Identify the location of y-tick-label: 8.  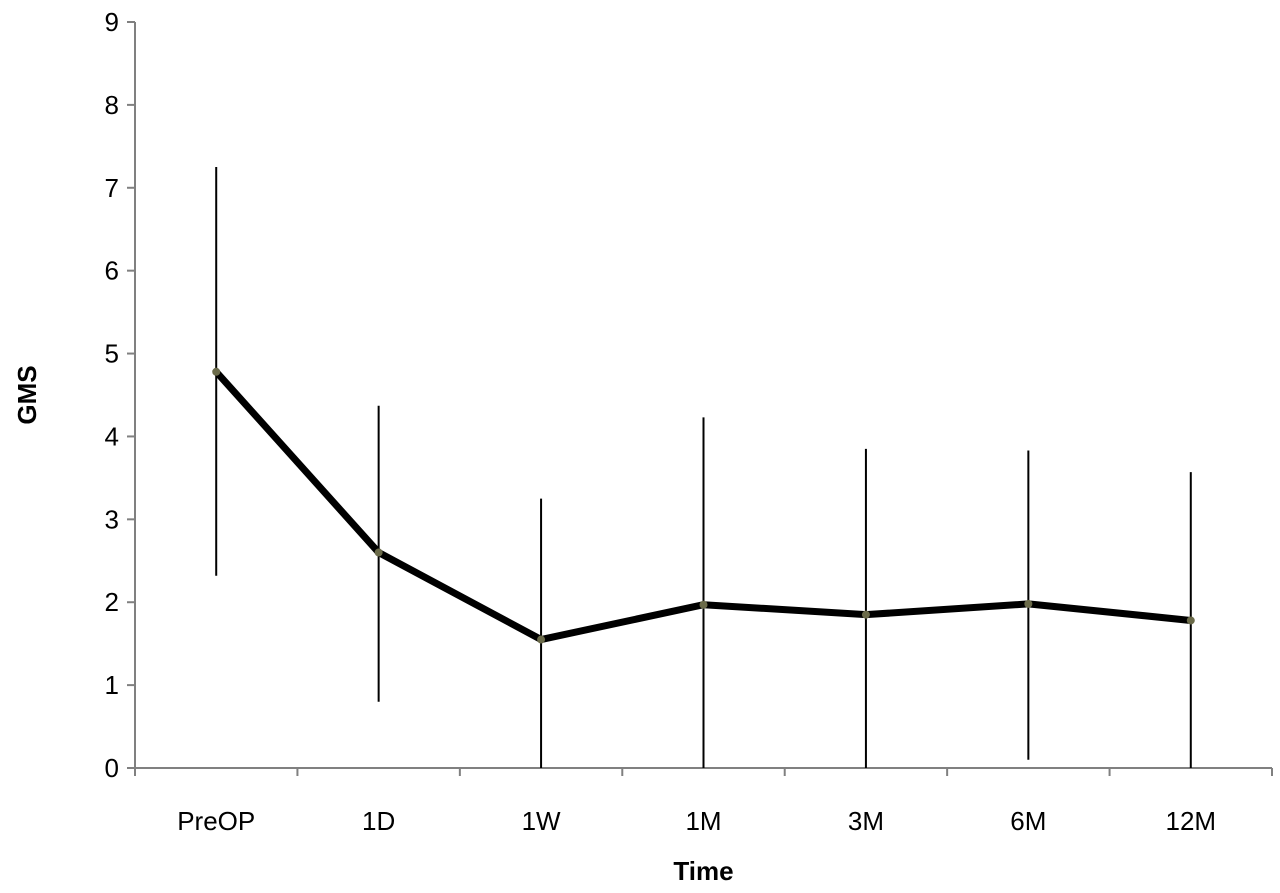
(112, 105).